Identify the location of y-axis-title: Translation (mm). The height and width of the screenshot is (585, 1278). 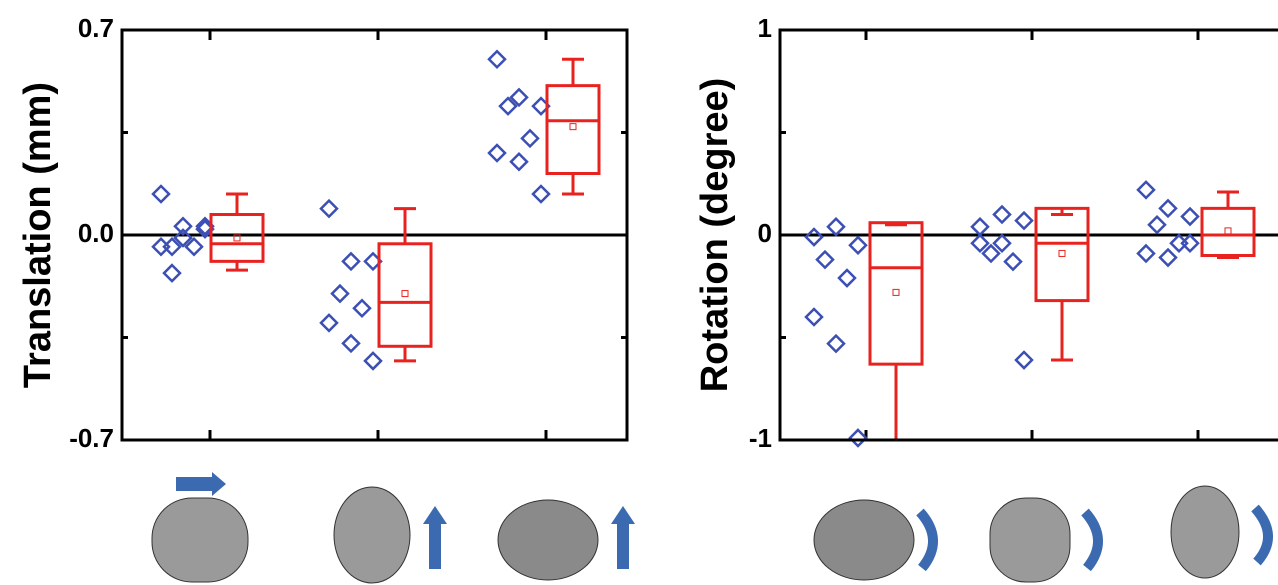
(38, 235).